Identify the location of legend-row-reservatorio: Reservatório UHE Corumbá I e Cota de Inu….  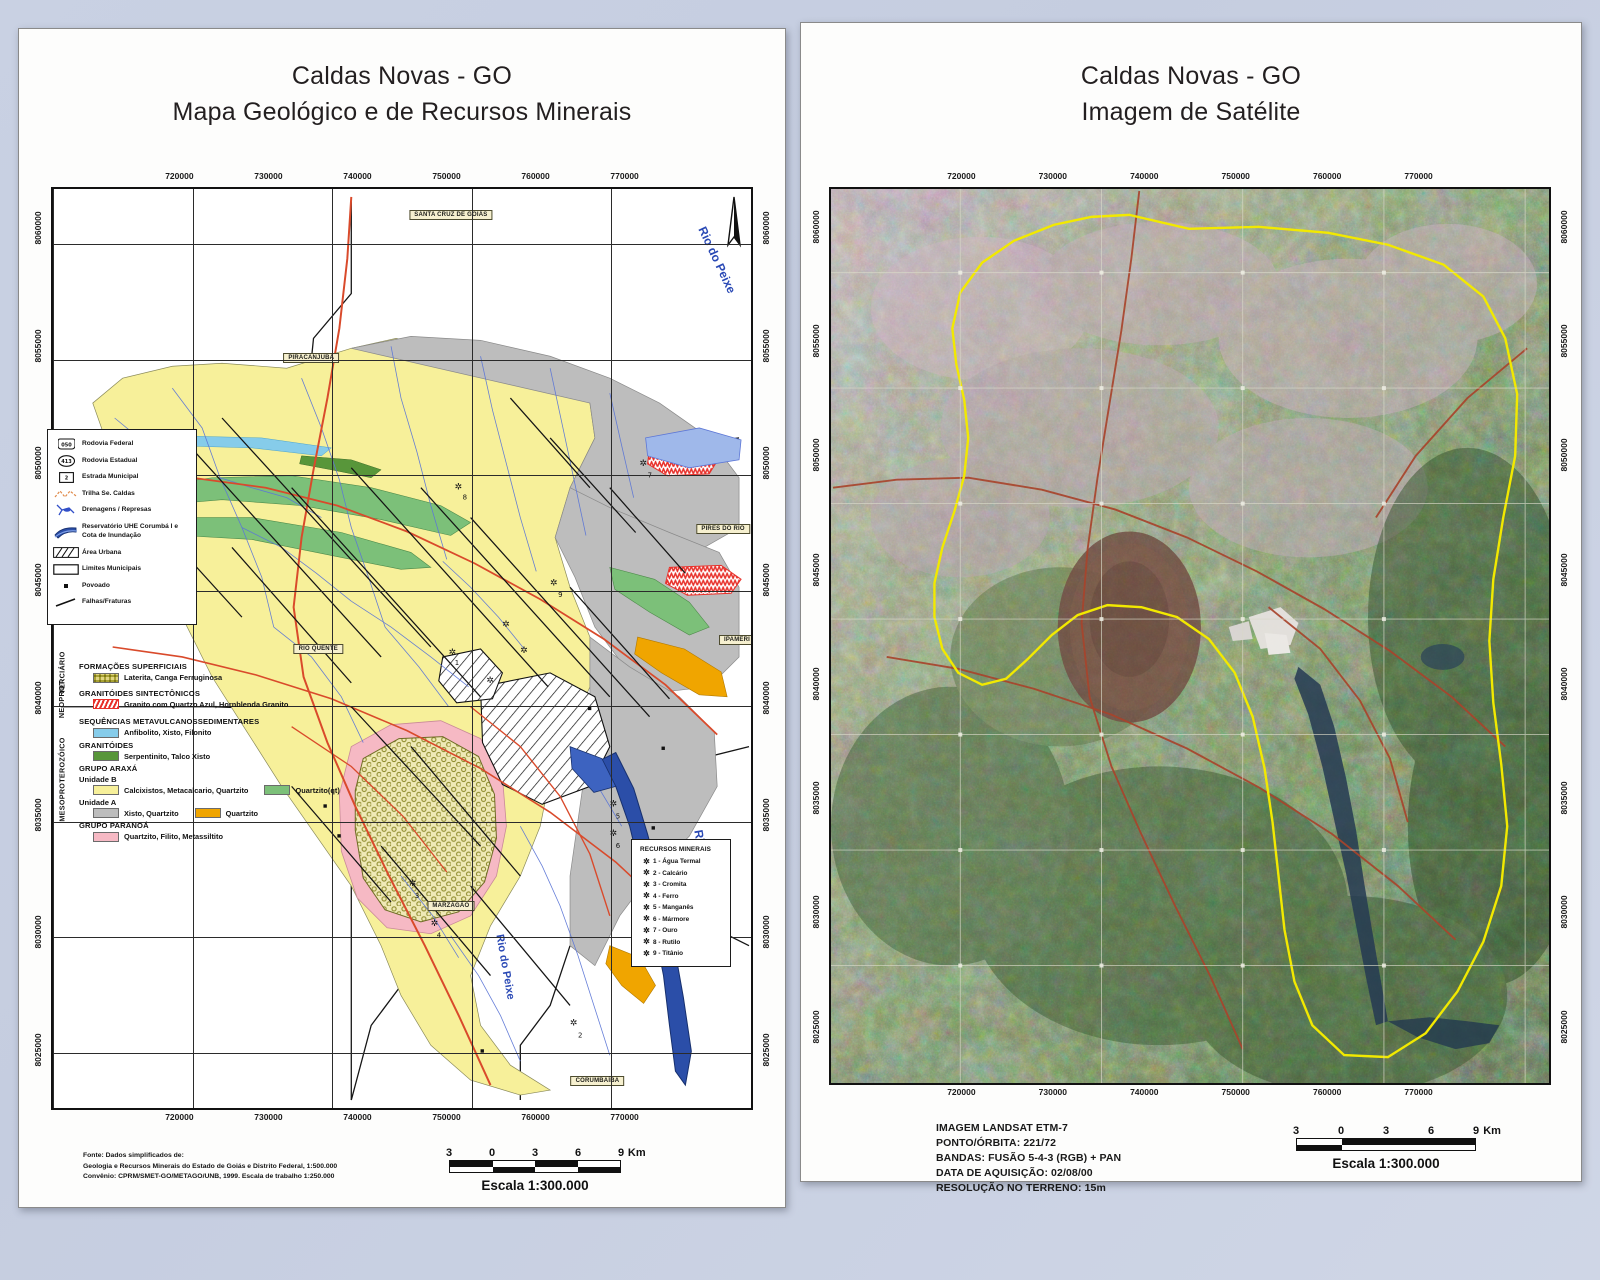
(122, 532).